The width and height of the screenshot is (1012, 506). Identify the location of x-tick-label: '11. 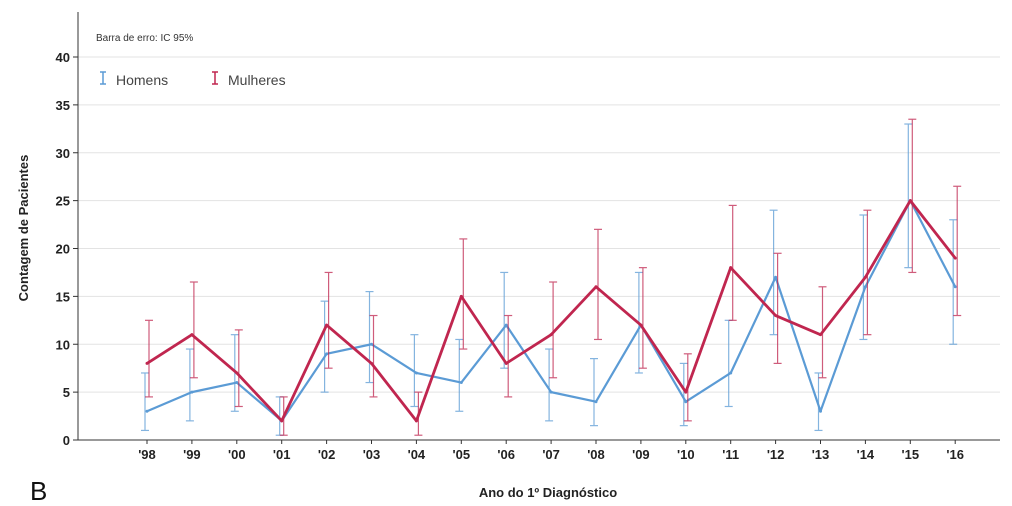
(730, 454).